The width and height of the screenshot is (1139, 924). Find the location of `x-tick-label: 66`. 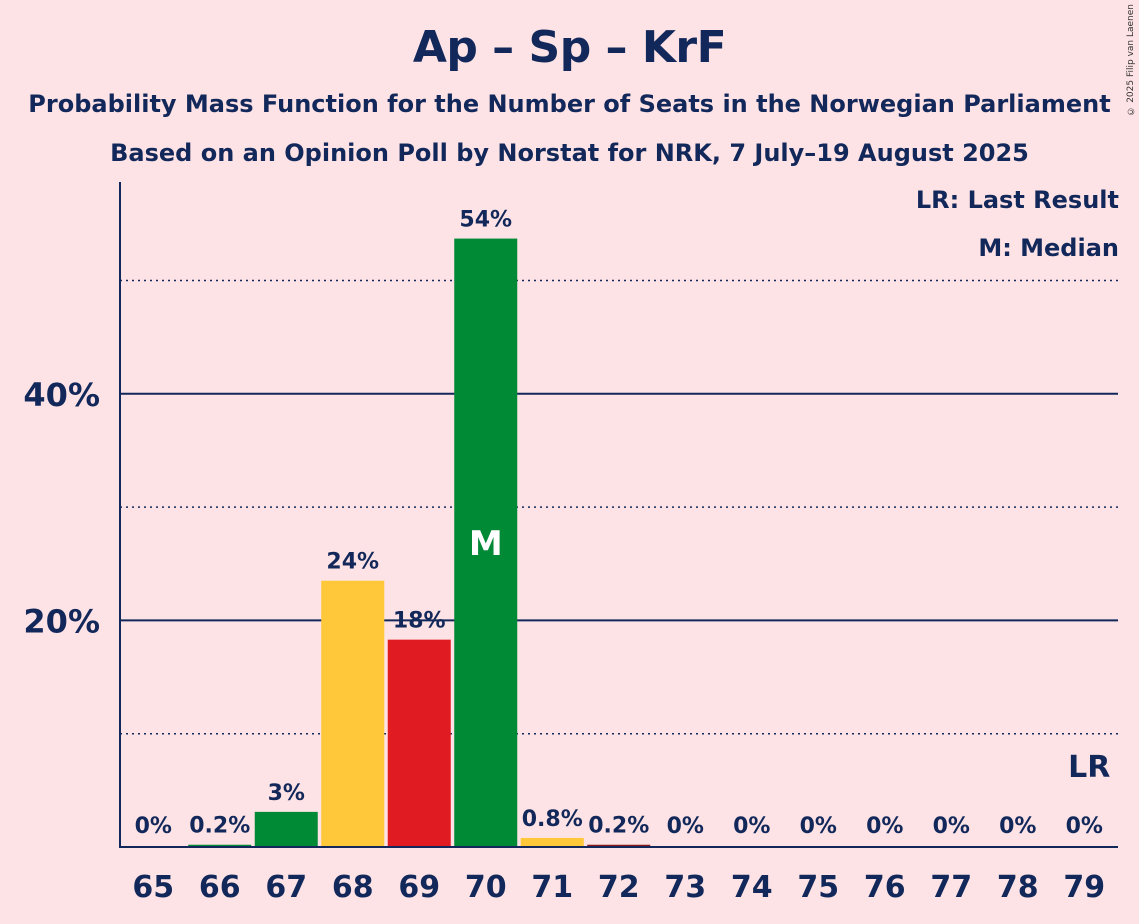

x-tick-label: 66 is located at coordinates (220, 887).